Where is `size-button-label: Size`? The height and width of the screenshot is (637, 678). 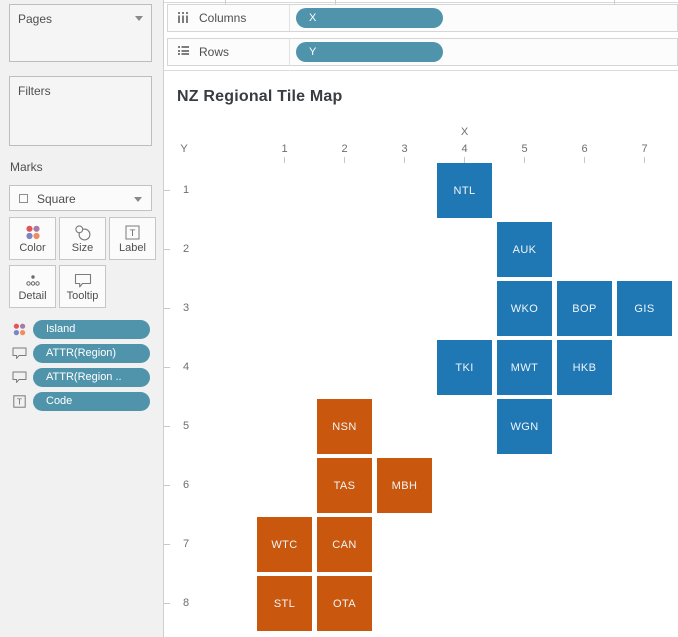
size-button-label: Size is located at coordinates (82, 248).